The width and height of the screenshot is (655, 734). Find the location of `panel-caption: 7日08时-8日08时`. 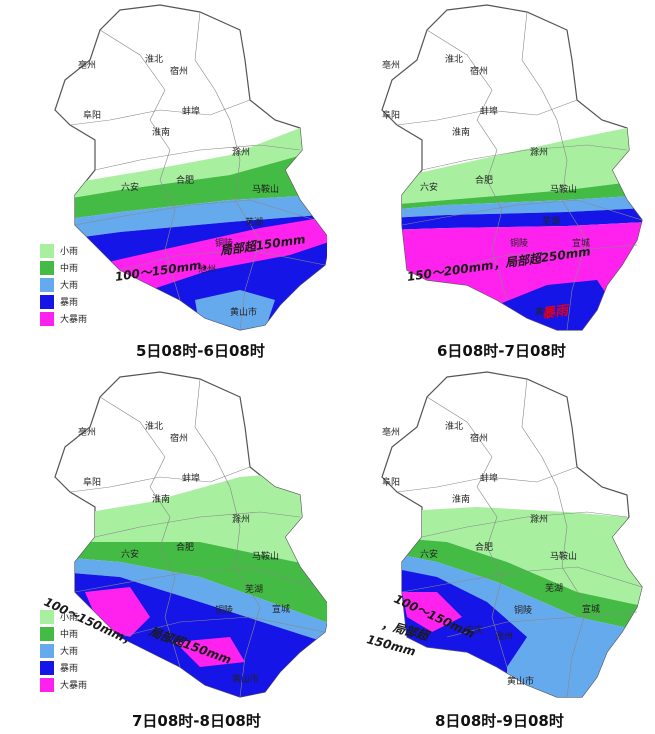

panel-caption: 7日08时-8日08时 is located at coordinates (196, 721).